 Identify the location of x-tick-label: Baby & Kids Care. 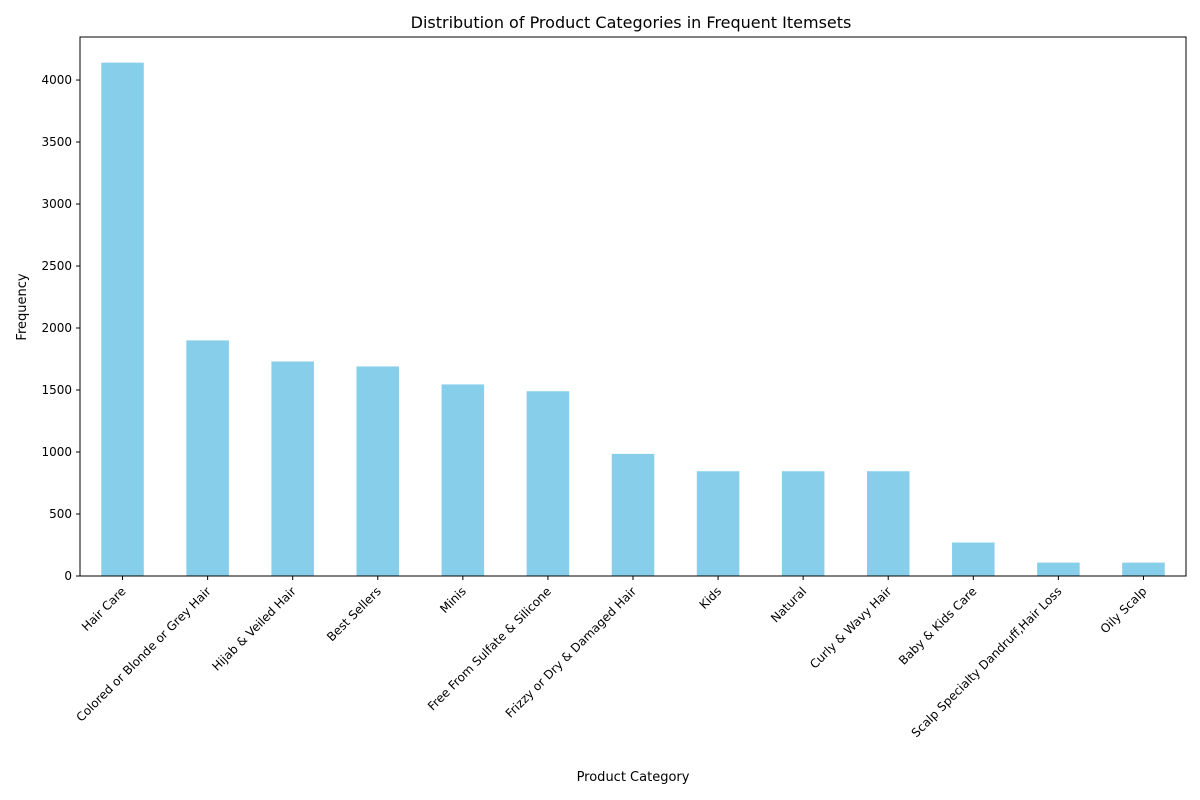
(937, 625).